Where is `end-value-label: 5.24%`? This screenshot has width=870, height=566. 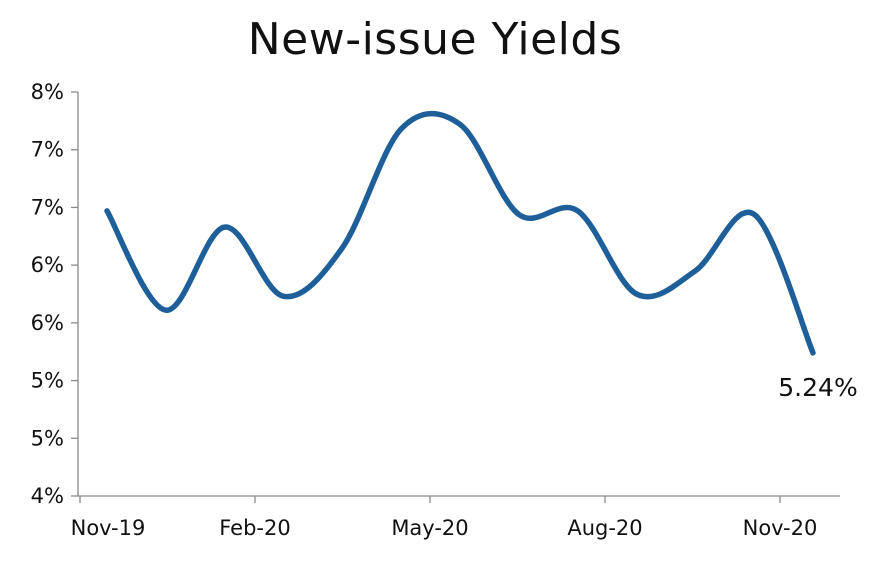 end-value-label: 5.24% is located at coordinates (817, 387).